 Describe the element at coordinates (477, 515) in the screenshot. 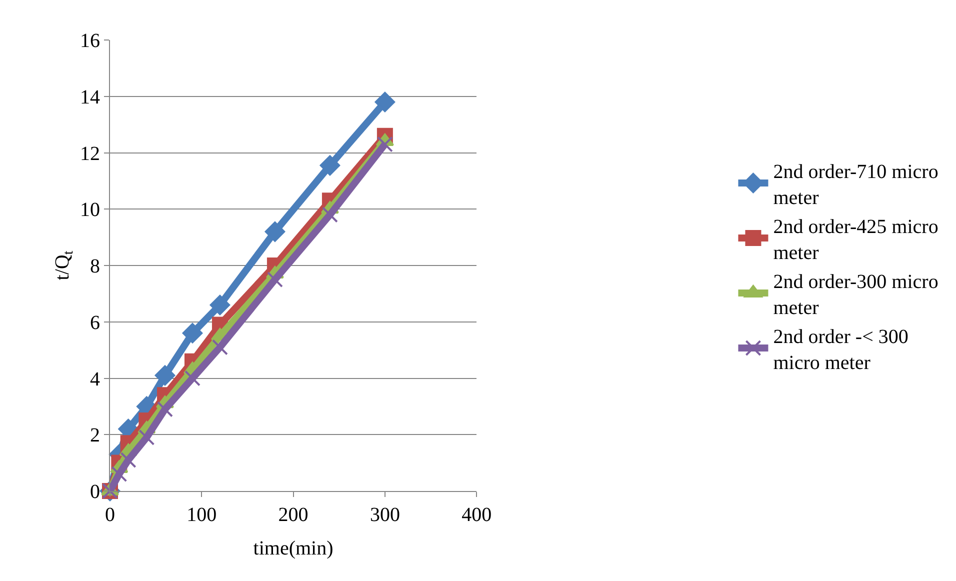

I see `x-tick-label: 400` at that location.